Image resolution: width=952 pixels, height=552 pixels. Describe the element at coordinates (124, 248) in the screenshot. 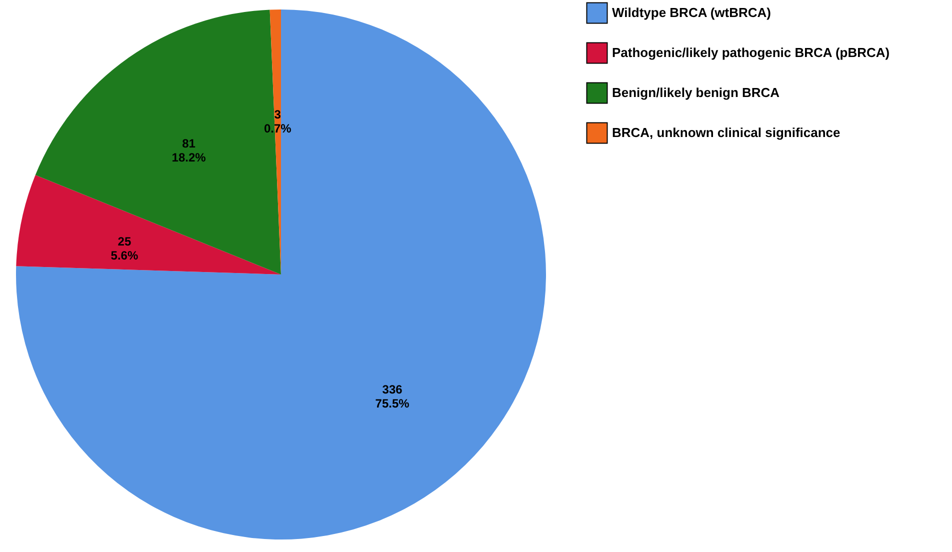

I see `data-label: 25 5.6%` at that location.